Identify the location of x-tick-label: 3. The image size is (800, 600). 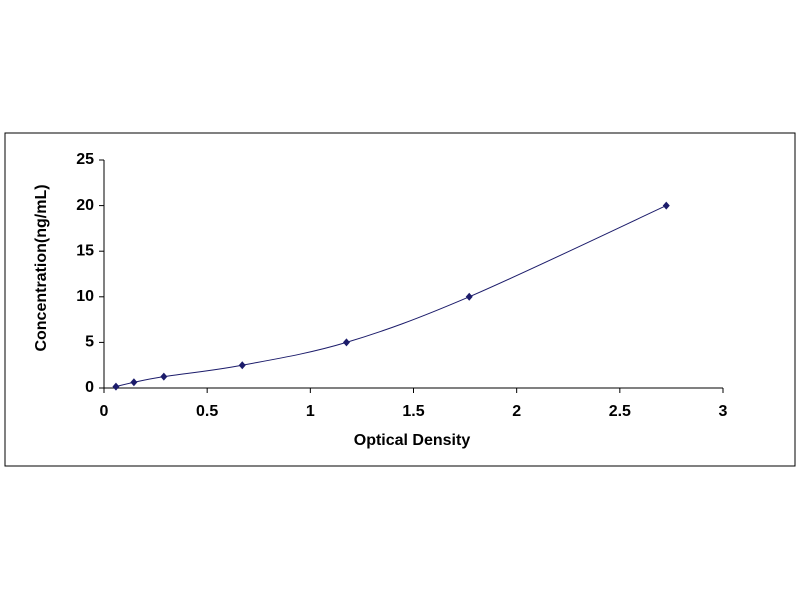
(723, 411).